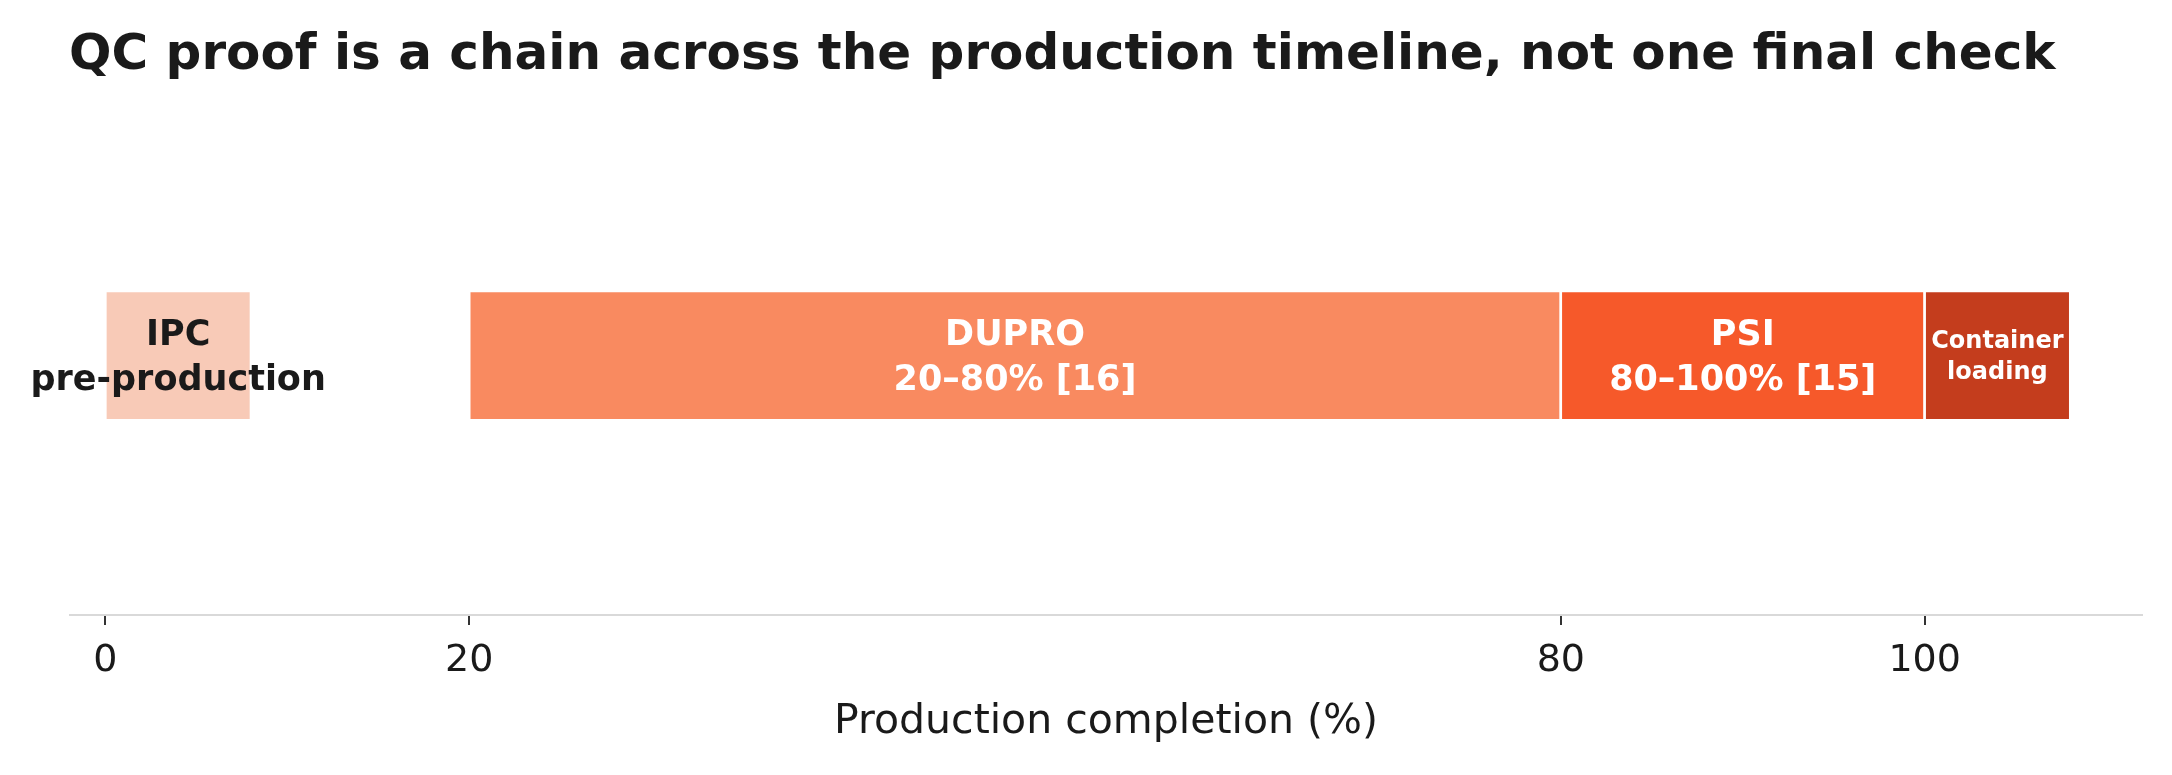 This screenshot has width=2172, height=775. Describe the element at coordinates (1560, 657) in the screenshot. I see `x-tick-label: 80` at that location.